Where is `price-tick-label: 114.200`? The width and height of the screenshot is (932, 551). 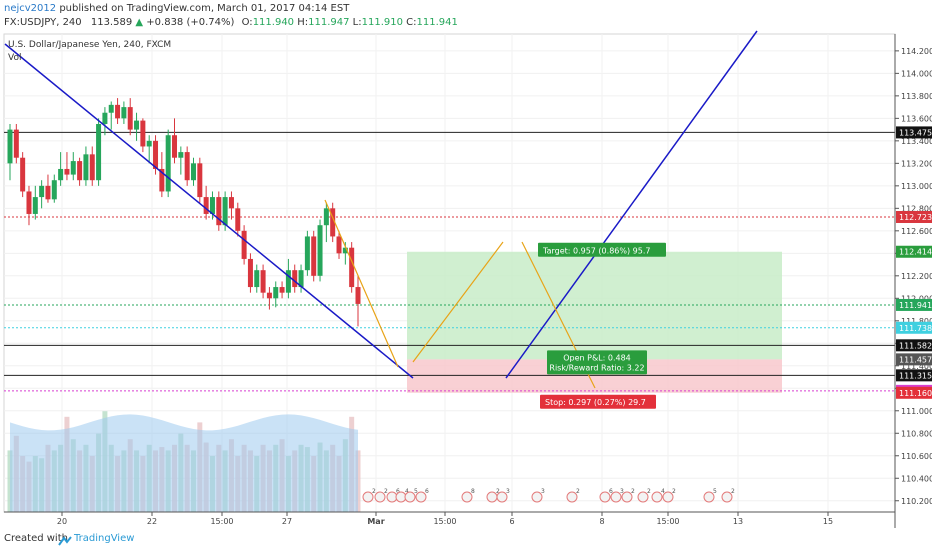
price-tick-label: 114.200 is located at coordinates (916, 51).